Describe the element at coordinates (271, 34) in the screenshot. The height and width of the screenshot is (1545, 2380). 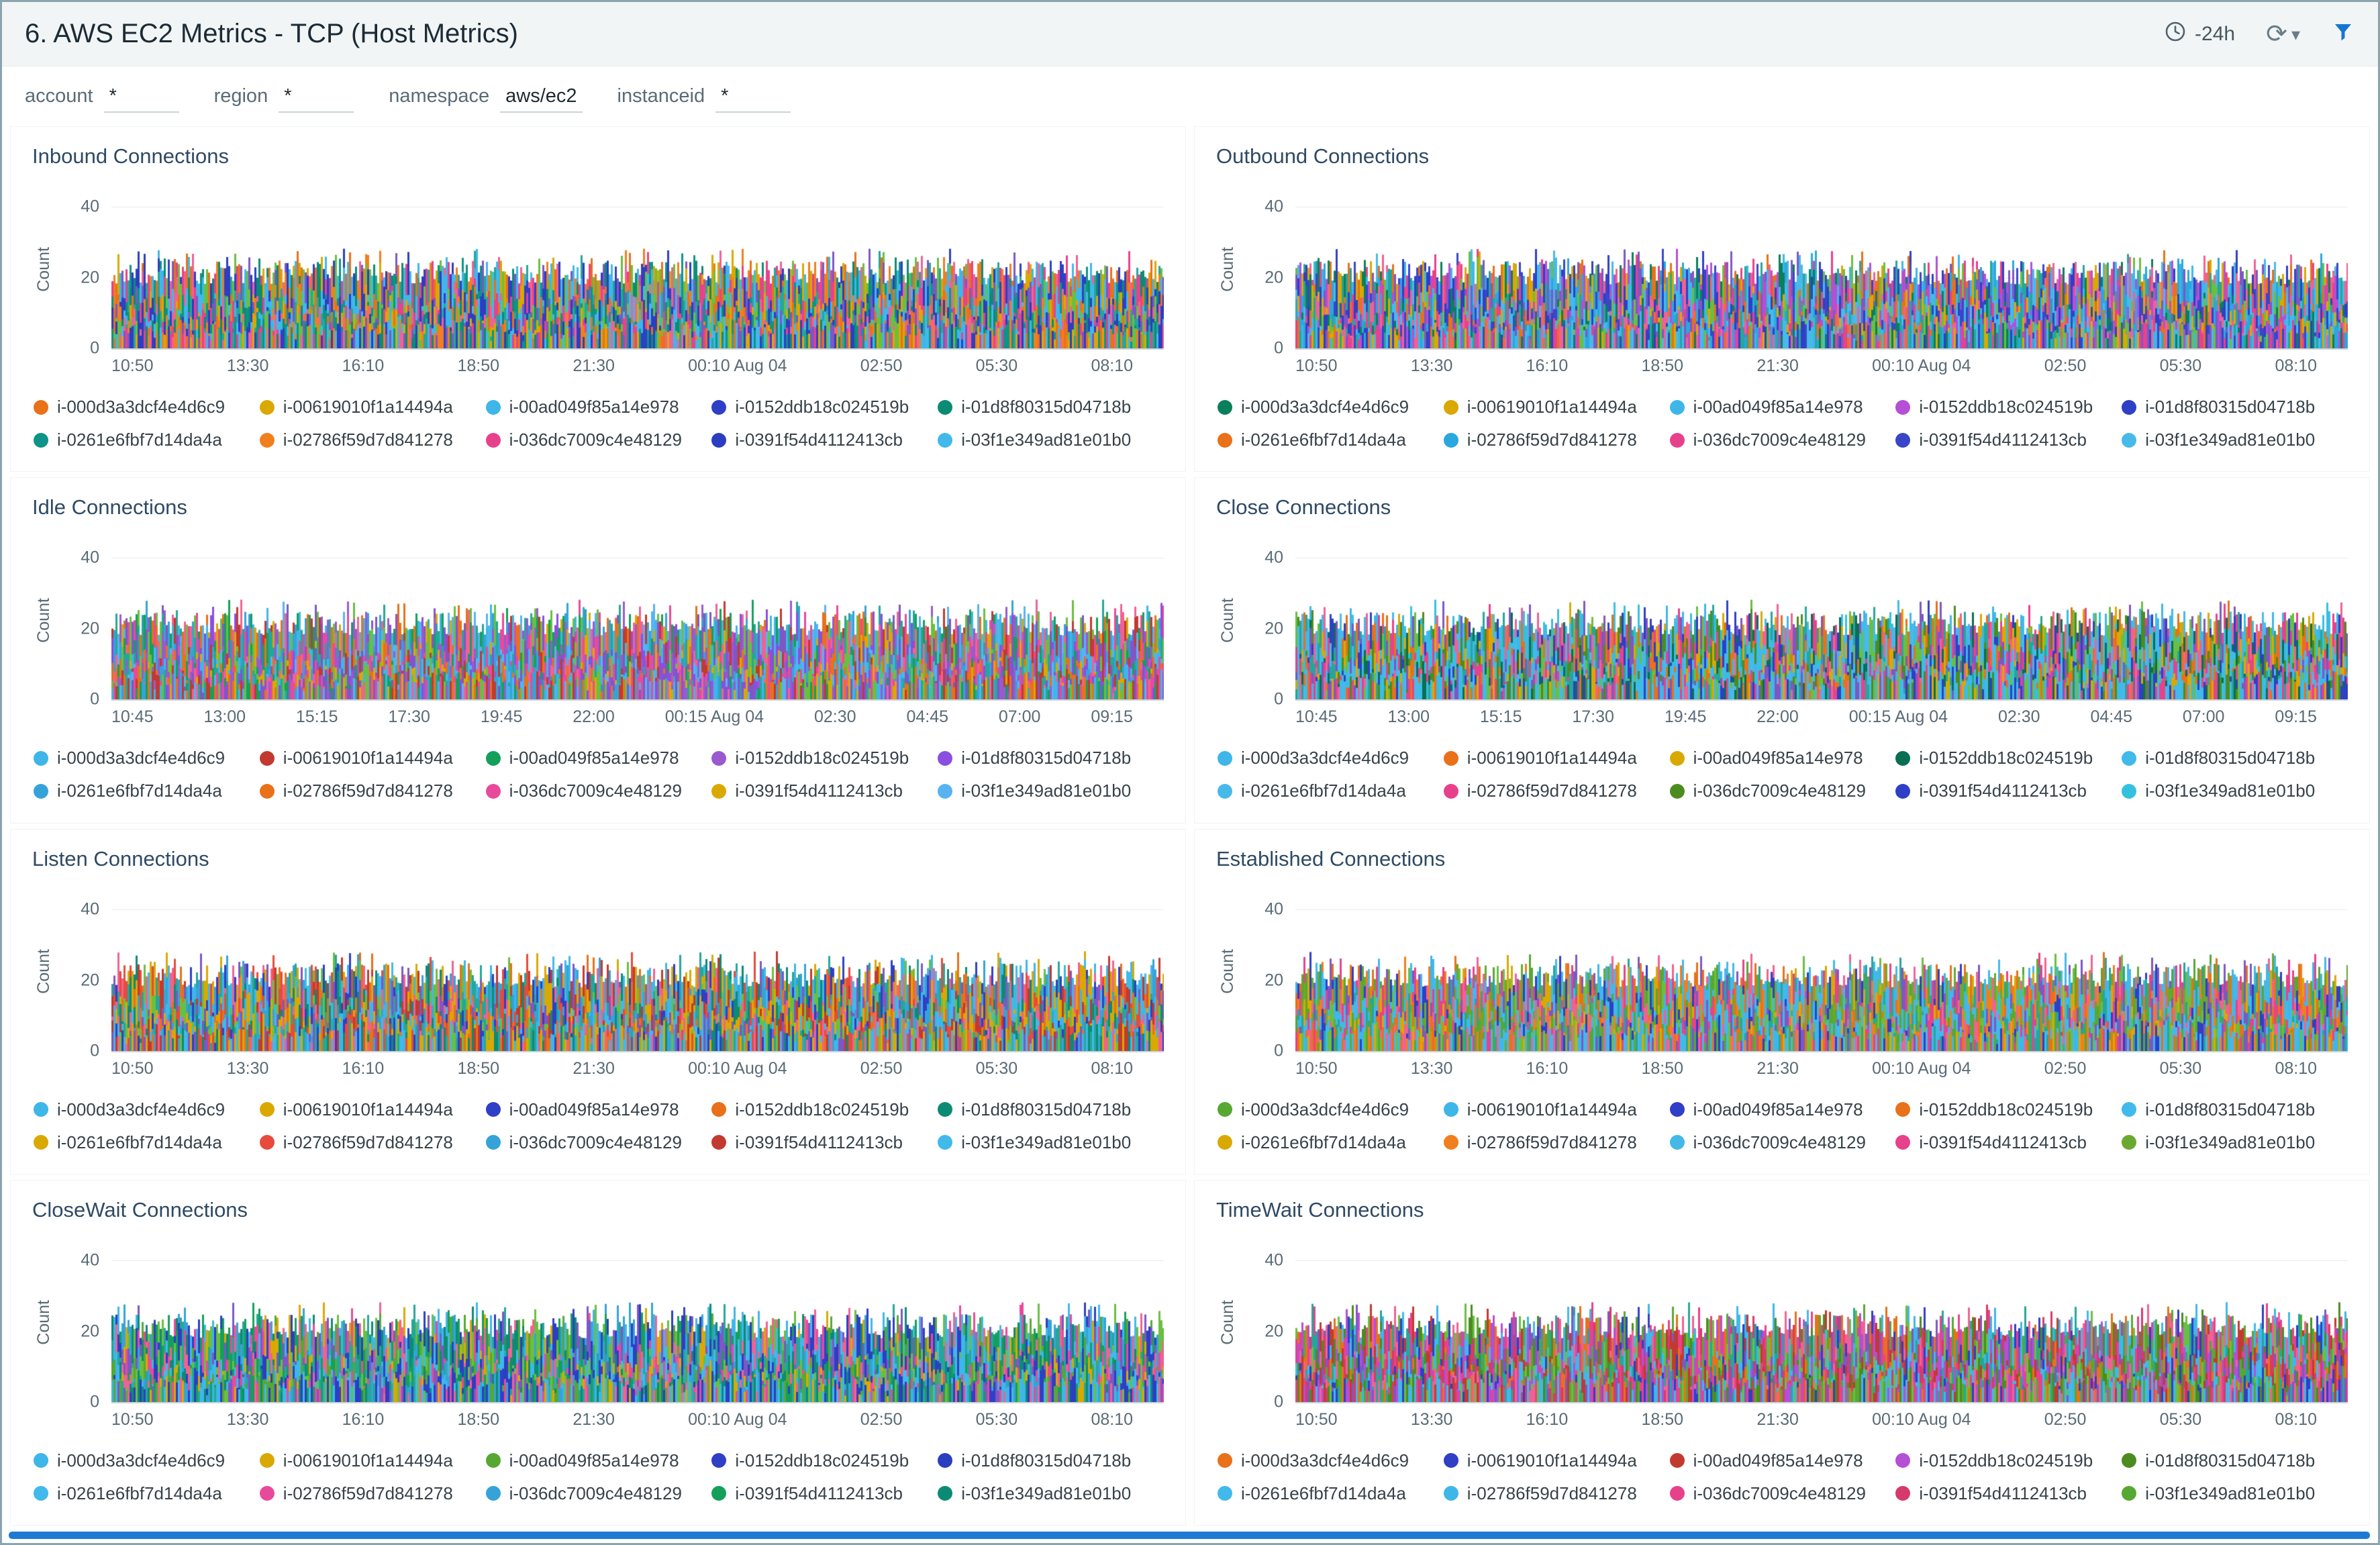
I see `page-title: 6. AWS EC2 Metrics - TCP (Host Metrics)` at that location.